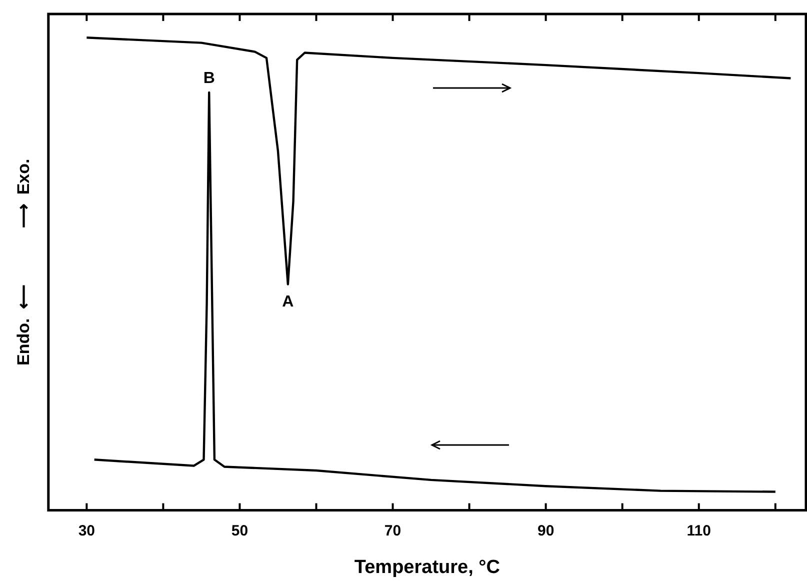 Image resolution: width=807 pixels, height=587 pixels. I want to click on x-tick-label: 90, so click(545, 531).